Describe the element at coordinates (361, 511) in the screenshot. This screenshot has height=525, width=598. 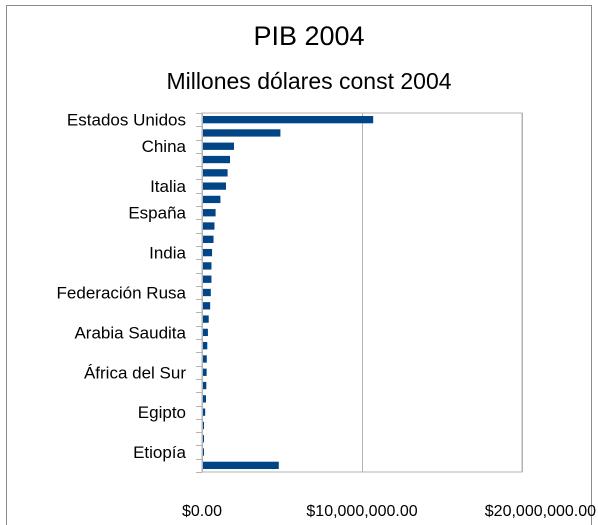
I see `x-tick-label: $10,000,000.00` at that location.